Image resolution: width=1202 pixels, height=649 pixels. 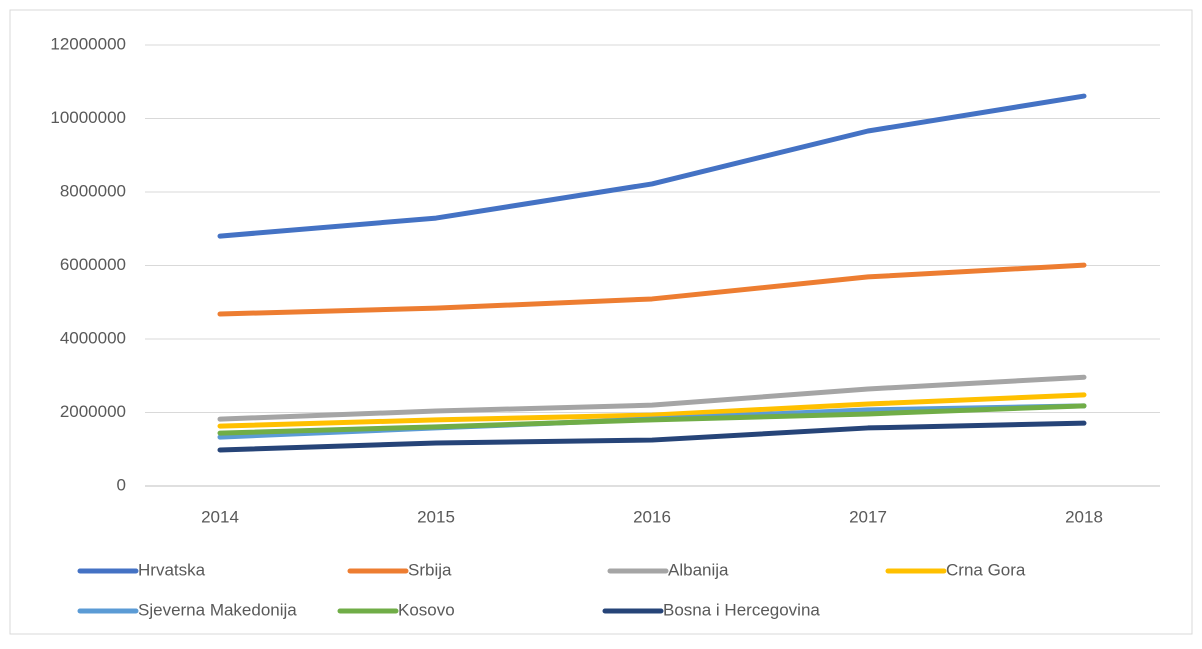 What do you see at coordinates (93, 411) in the screenshot?
I see `y-tick-label: 2000000` at bounding box center [93, 411].